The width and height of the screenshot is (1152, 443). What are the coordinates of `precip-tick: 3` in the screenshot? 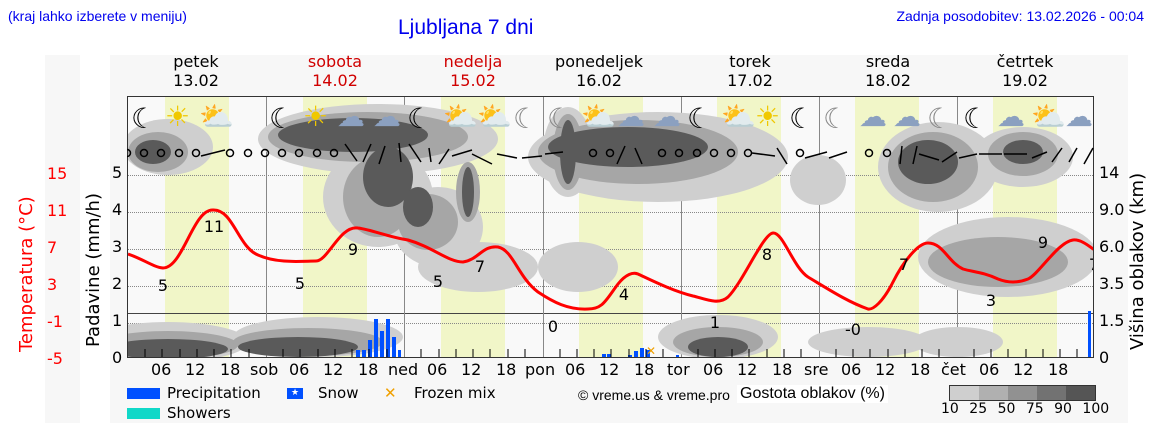 It's located at (117, 246).